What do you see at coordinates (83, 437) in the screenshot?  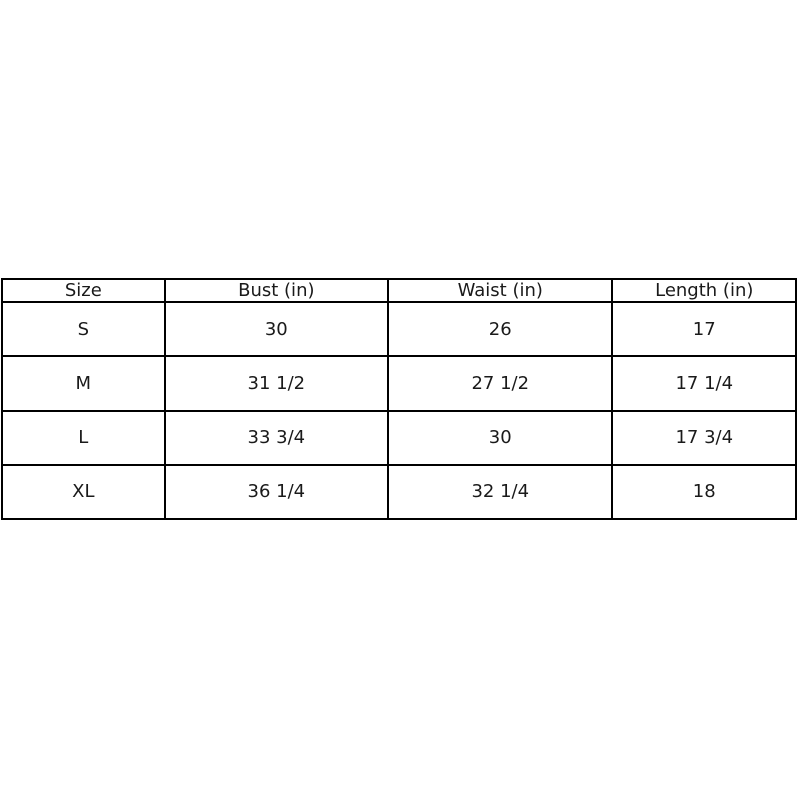 I see `cell-size-l: L` at bounding box center [83, 437].